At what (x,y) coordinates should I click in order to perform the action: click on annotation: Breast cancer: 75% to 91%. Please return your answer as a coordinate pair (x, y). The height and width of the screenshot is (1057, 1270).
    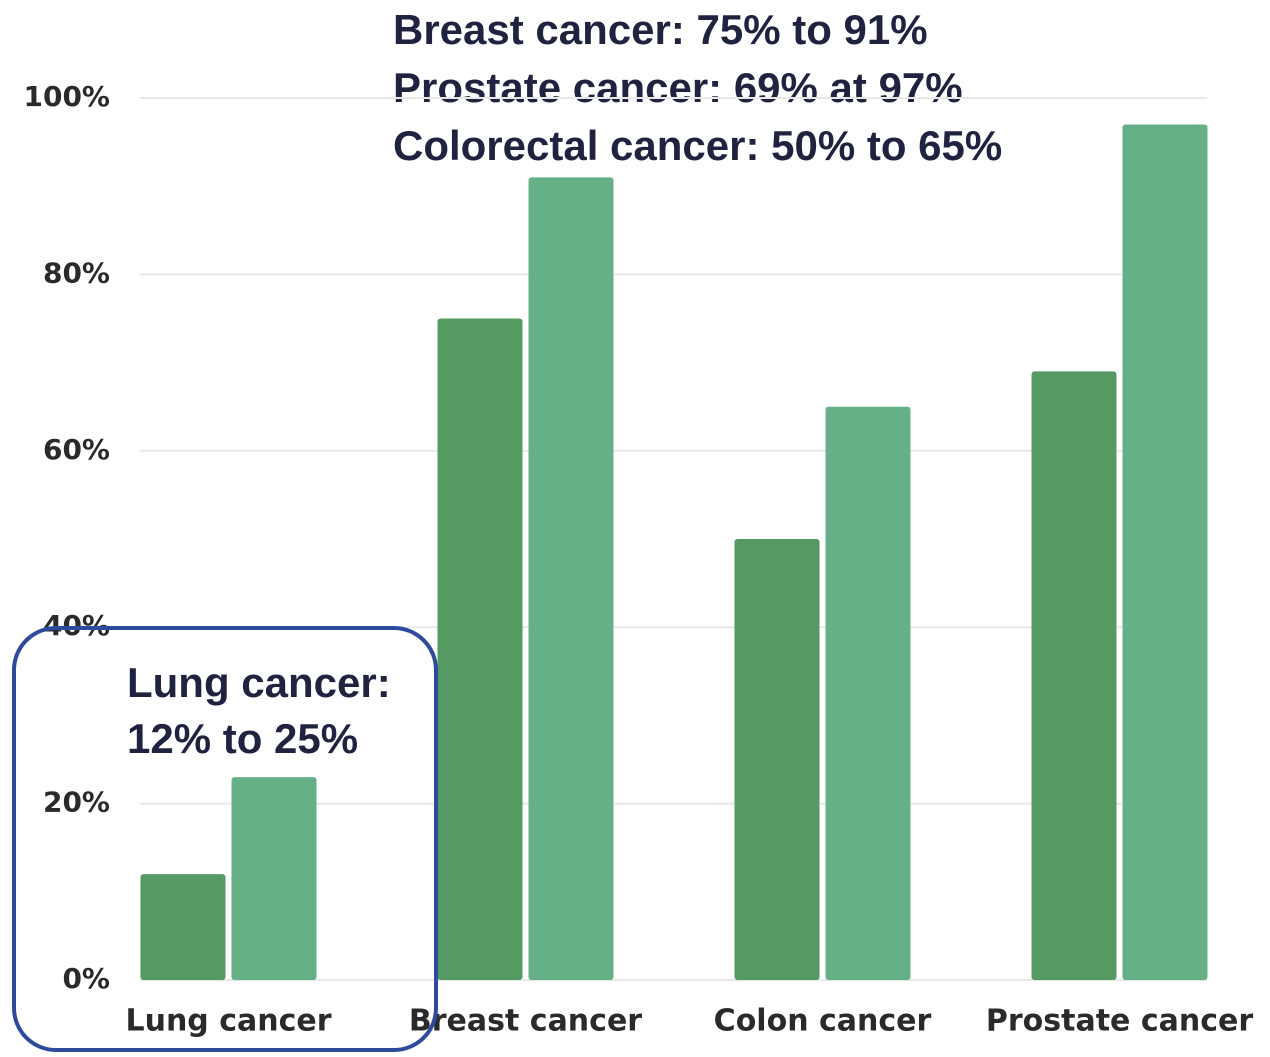
    Looking at the image, I should click on (660, 29).